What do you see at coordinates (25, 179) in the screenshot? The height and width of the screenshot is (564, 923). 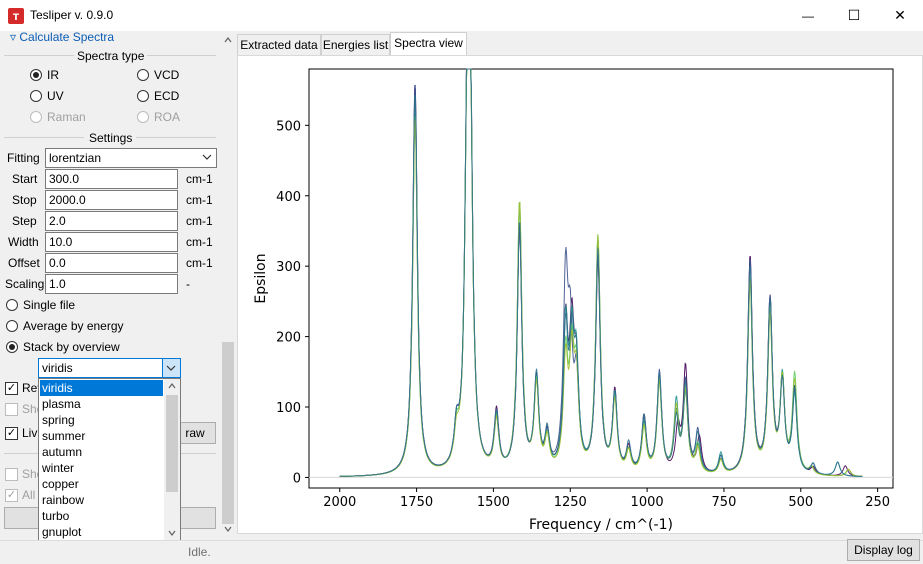 I see `start-label: Start` at bounding box center [25, 179].